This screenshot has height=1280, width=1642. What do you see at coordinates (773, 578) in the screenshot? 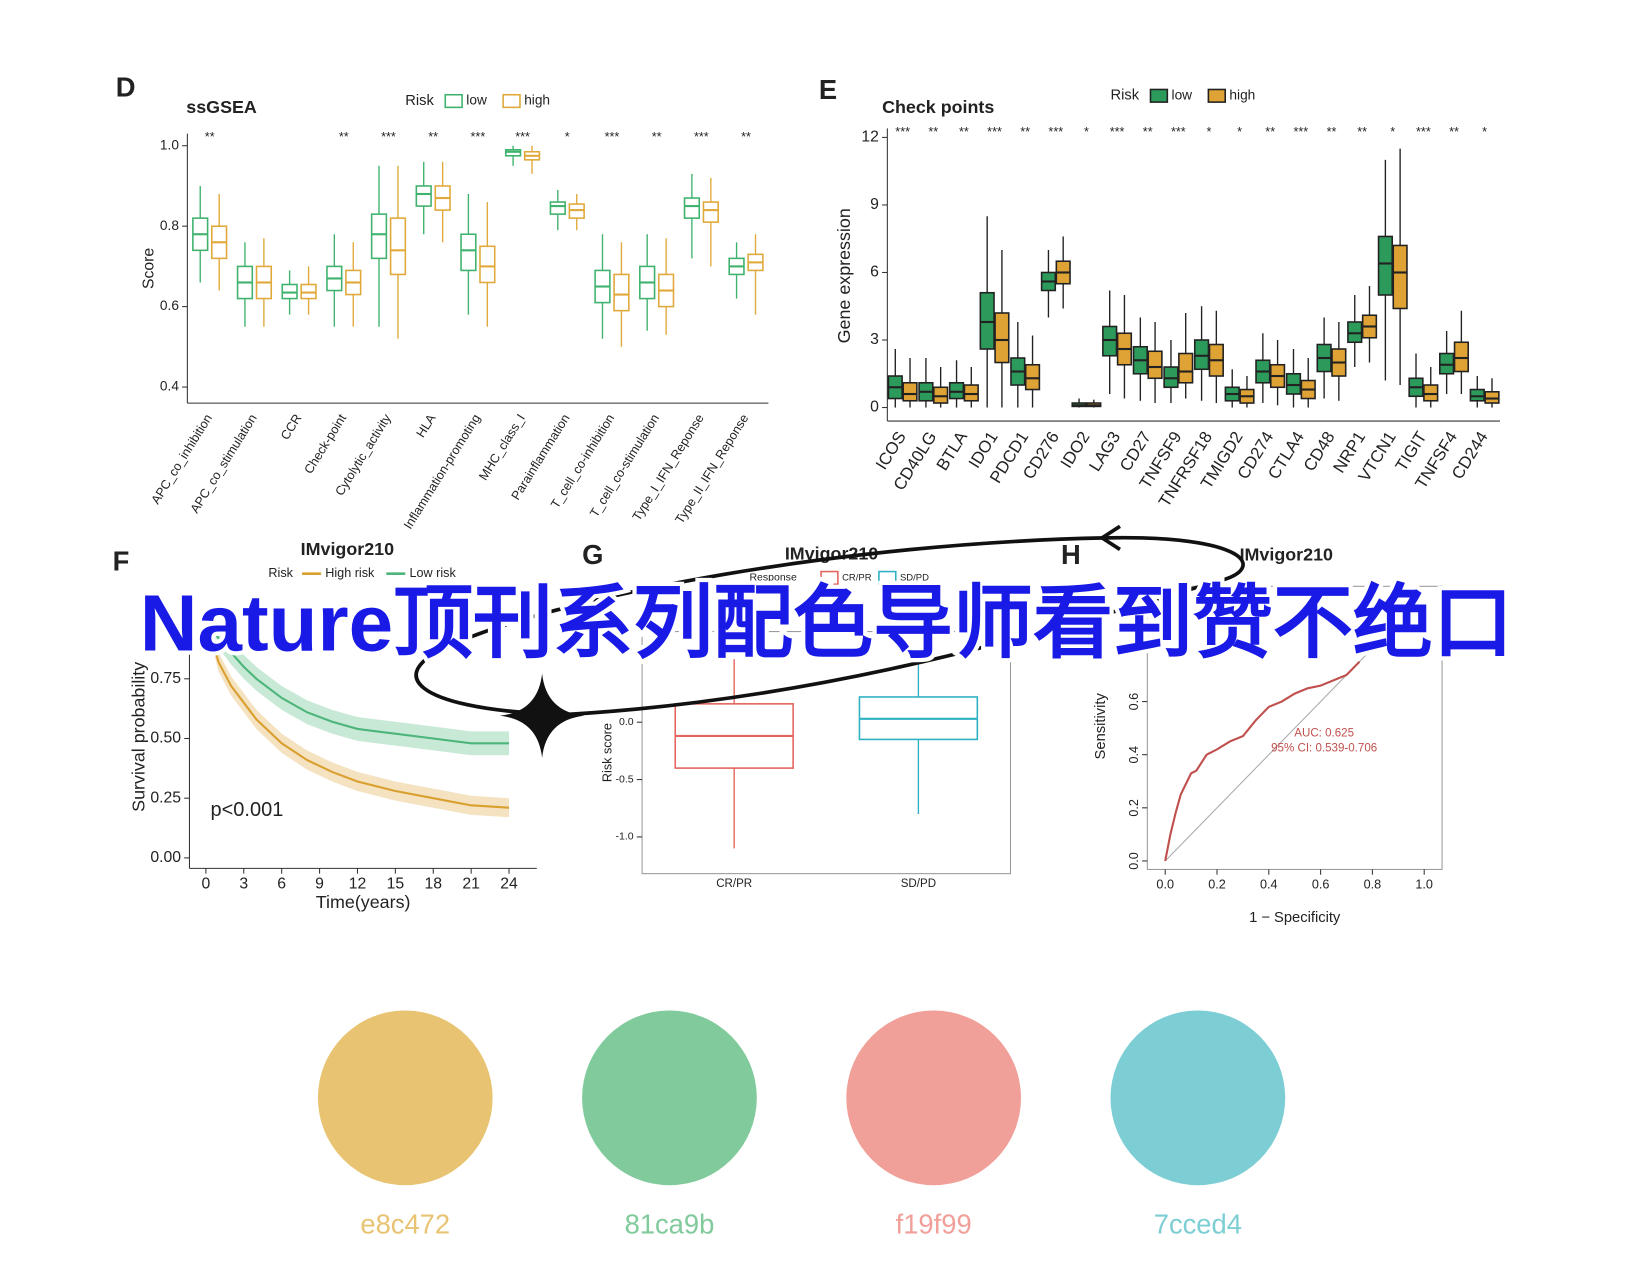
I see `legend-title: Response` at bounding box center [773, 578].